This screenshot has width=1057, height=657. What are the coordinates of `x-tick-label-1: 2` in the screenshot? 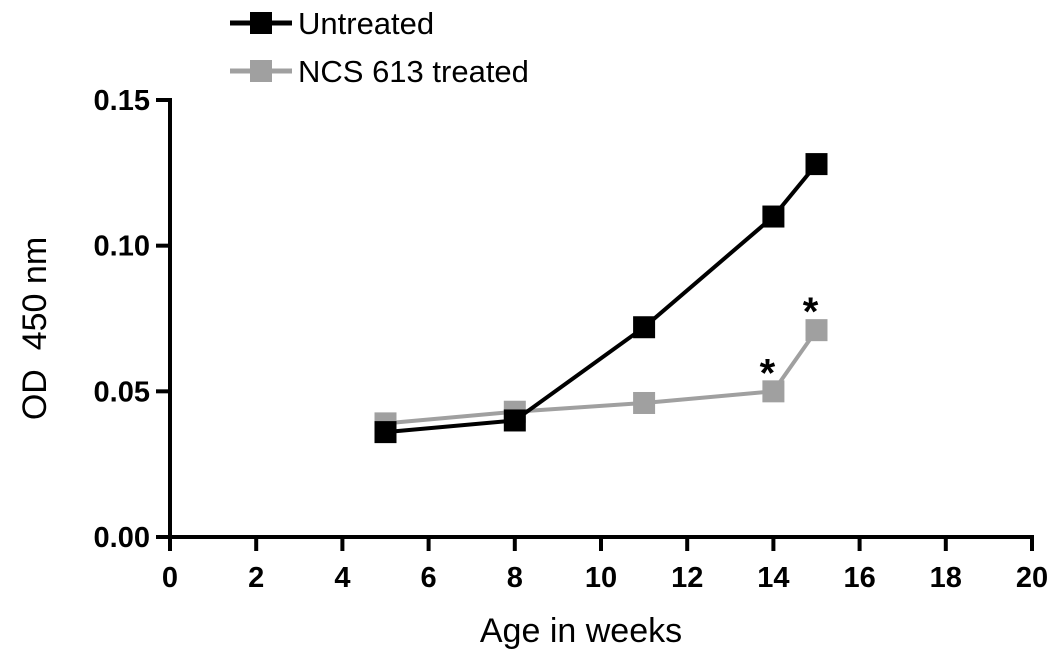 It's located at (256, 578).